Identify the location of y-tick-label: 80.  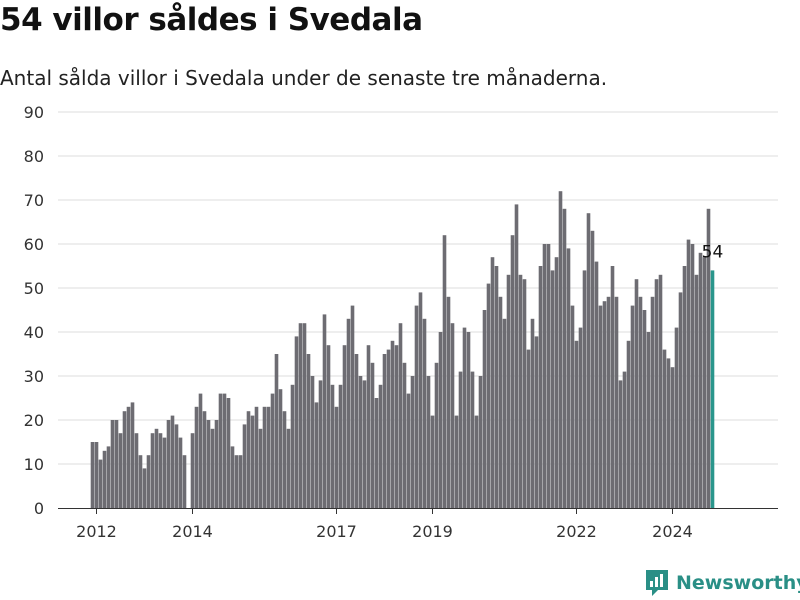
(34, 156).